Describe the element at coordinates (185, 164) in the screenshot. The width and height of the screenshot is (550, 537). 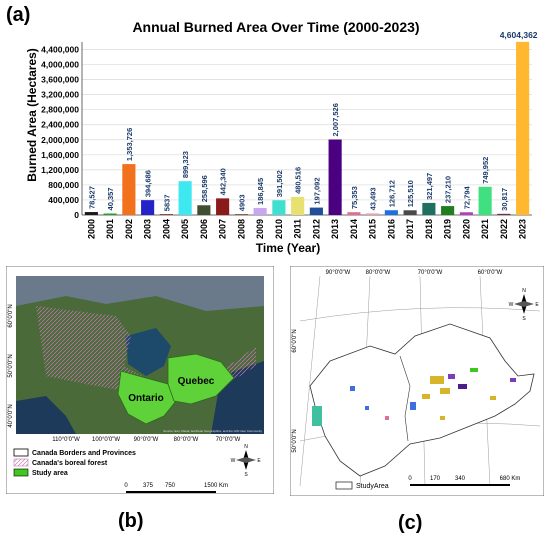
I see `data-label: 899,323` at that location.